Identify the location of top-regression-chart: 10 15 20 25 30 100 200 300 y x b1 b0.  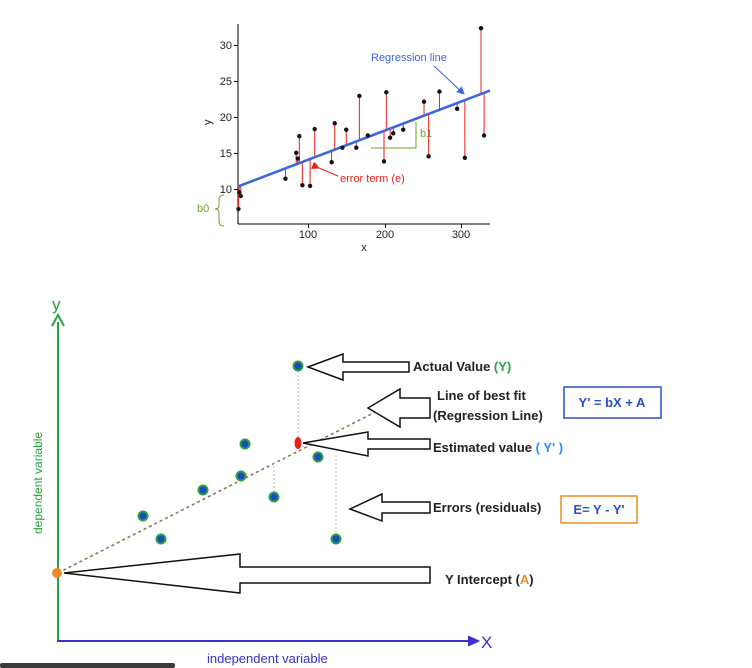
(344, 139).